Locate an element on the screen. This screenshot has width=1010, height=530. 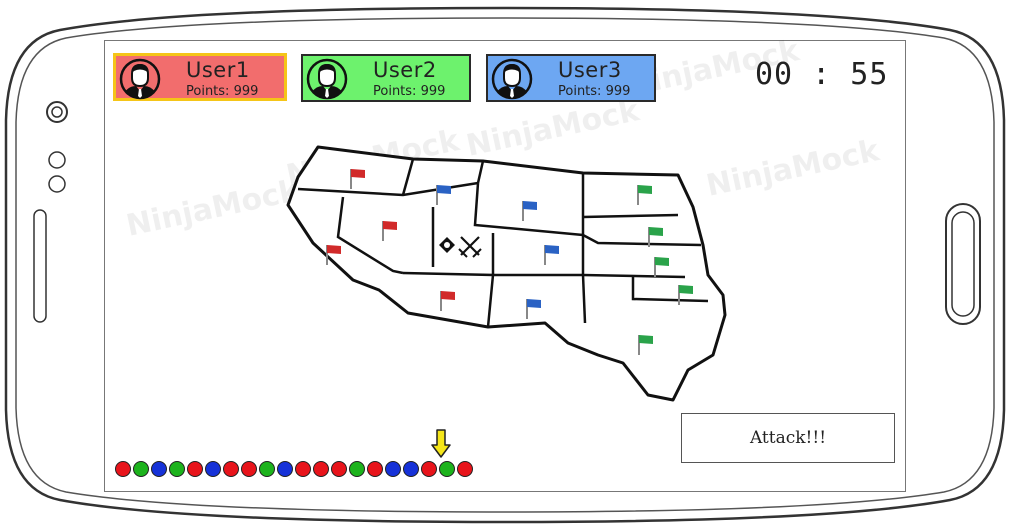
turn-order-track is located at coordinates (294, 469).